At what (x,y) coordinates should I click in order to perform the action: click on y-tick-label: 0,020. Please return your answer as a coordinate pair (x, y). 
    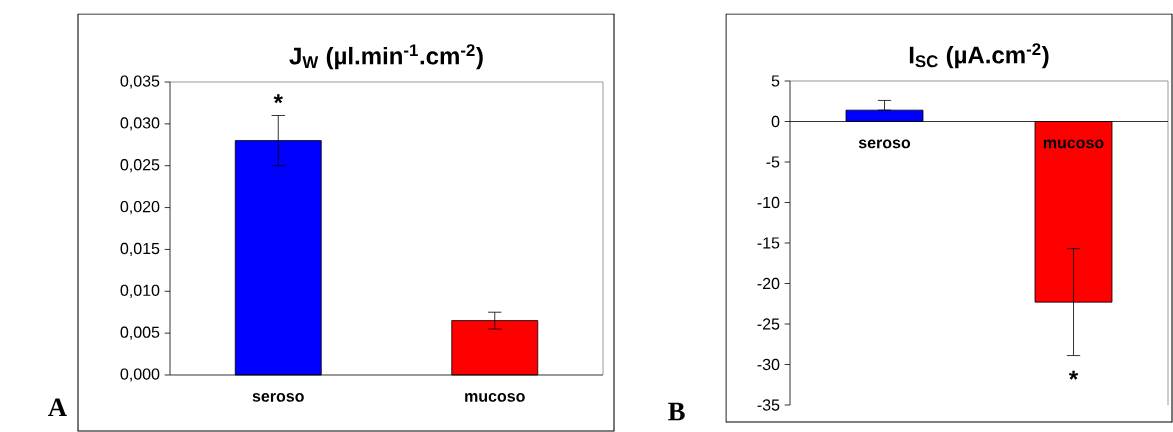
    Looking at the image, I should click on (140, 207).